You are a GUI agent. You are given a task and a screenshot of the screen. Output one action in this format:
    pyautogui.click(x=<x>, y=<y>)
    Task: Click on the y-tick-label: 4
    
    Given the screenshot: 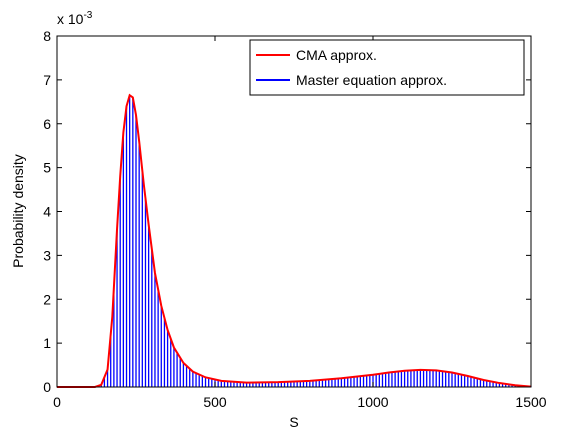 What is the action you would take?
    pyautogui.click(x=47, y=212)
    